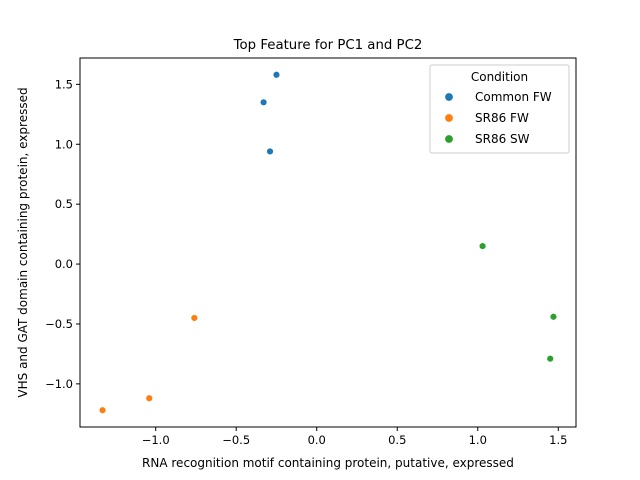  Describe the element at coordinates (317, 440) in the screenshot. I see `x-tick-label: 0.0` at that location.